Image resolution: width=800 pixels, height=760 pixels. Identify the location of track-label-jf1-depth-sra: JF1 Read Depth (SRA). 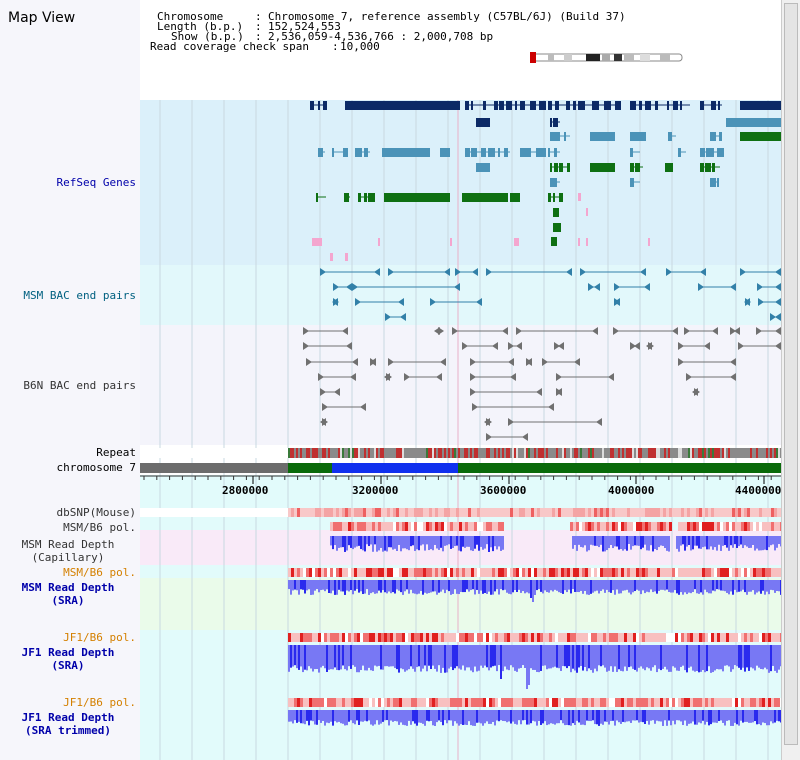
(68, 659).